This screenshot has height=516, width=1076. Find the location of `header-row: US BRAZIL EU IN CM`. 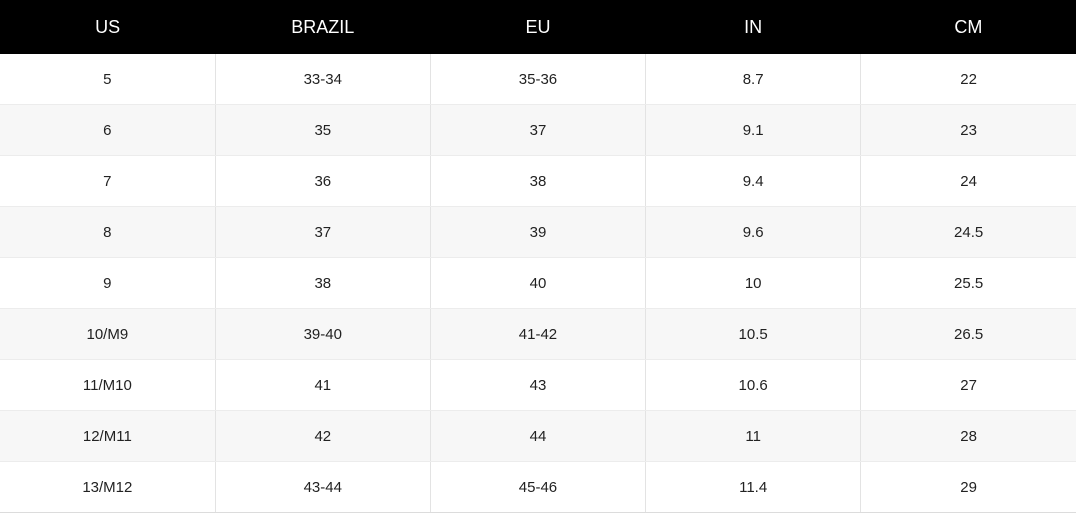

header-row: US BRAZIL EU IN CM is located at coordinates (538, 27).